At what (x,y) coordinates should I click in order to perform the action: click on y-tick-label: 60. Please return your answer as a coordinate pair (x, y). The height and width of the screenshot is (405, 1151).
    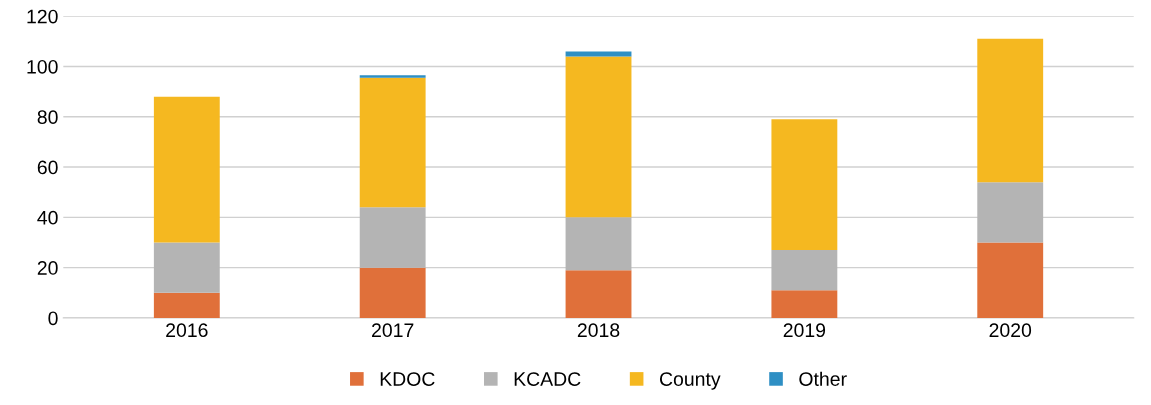
    Looking at the image, I should click on (47, 167).